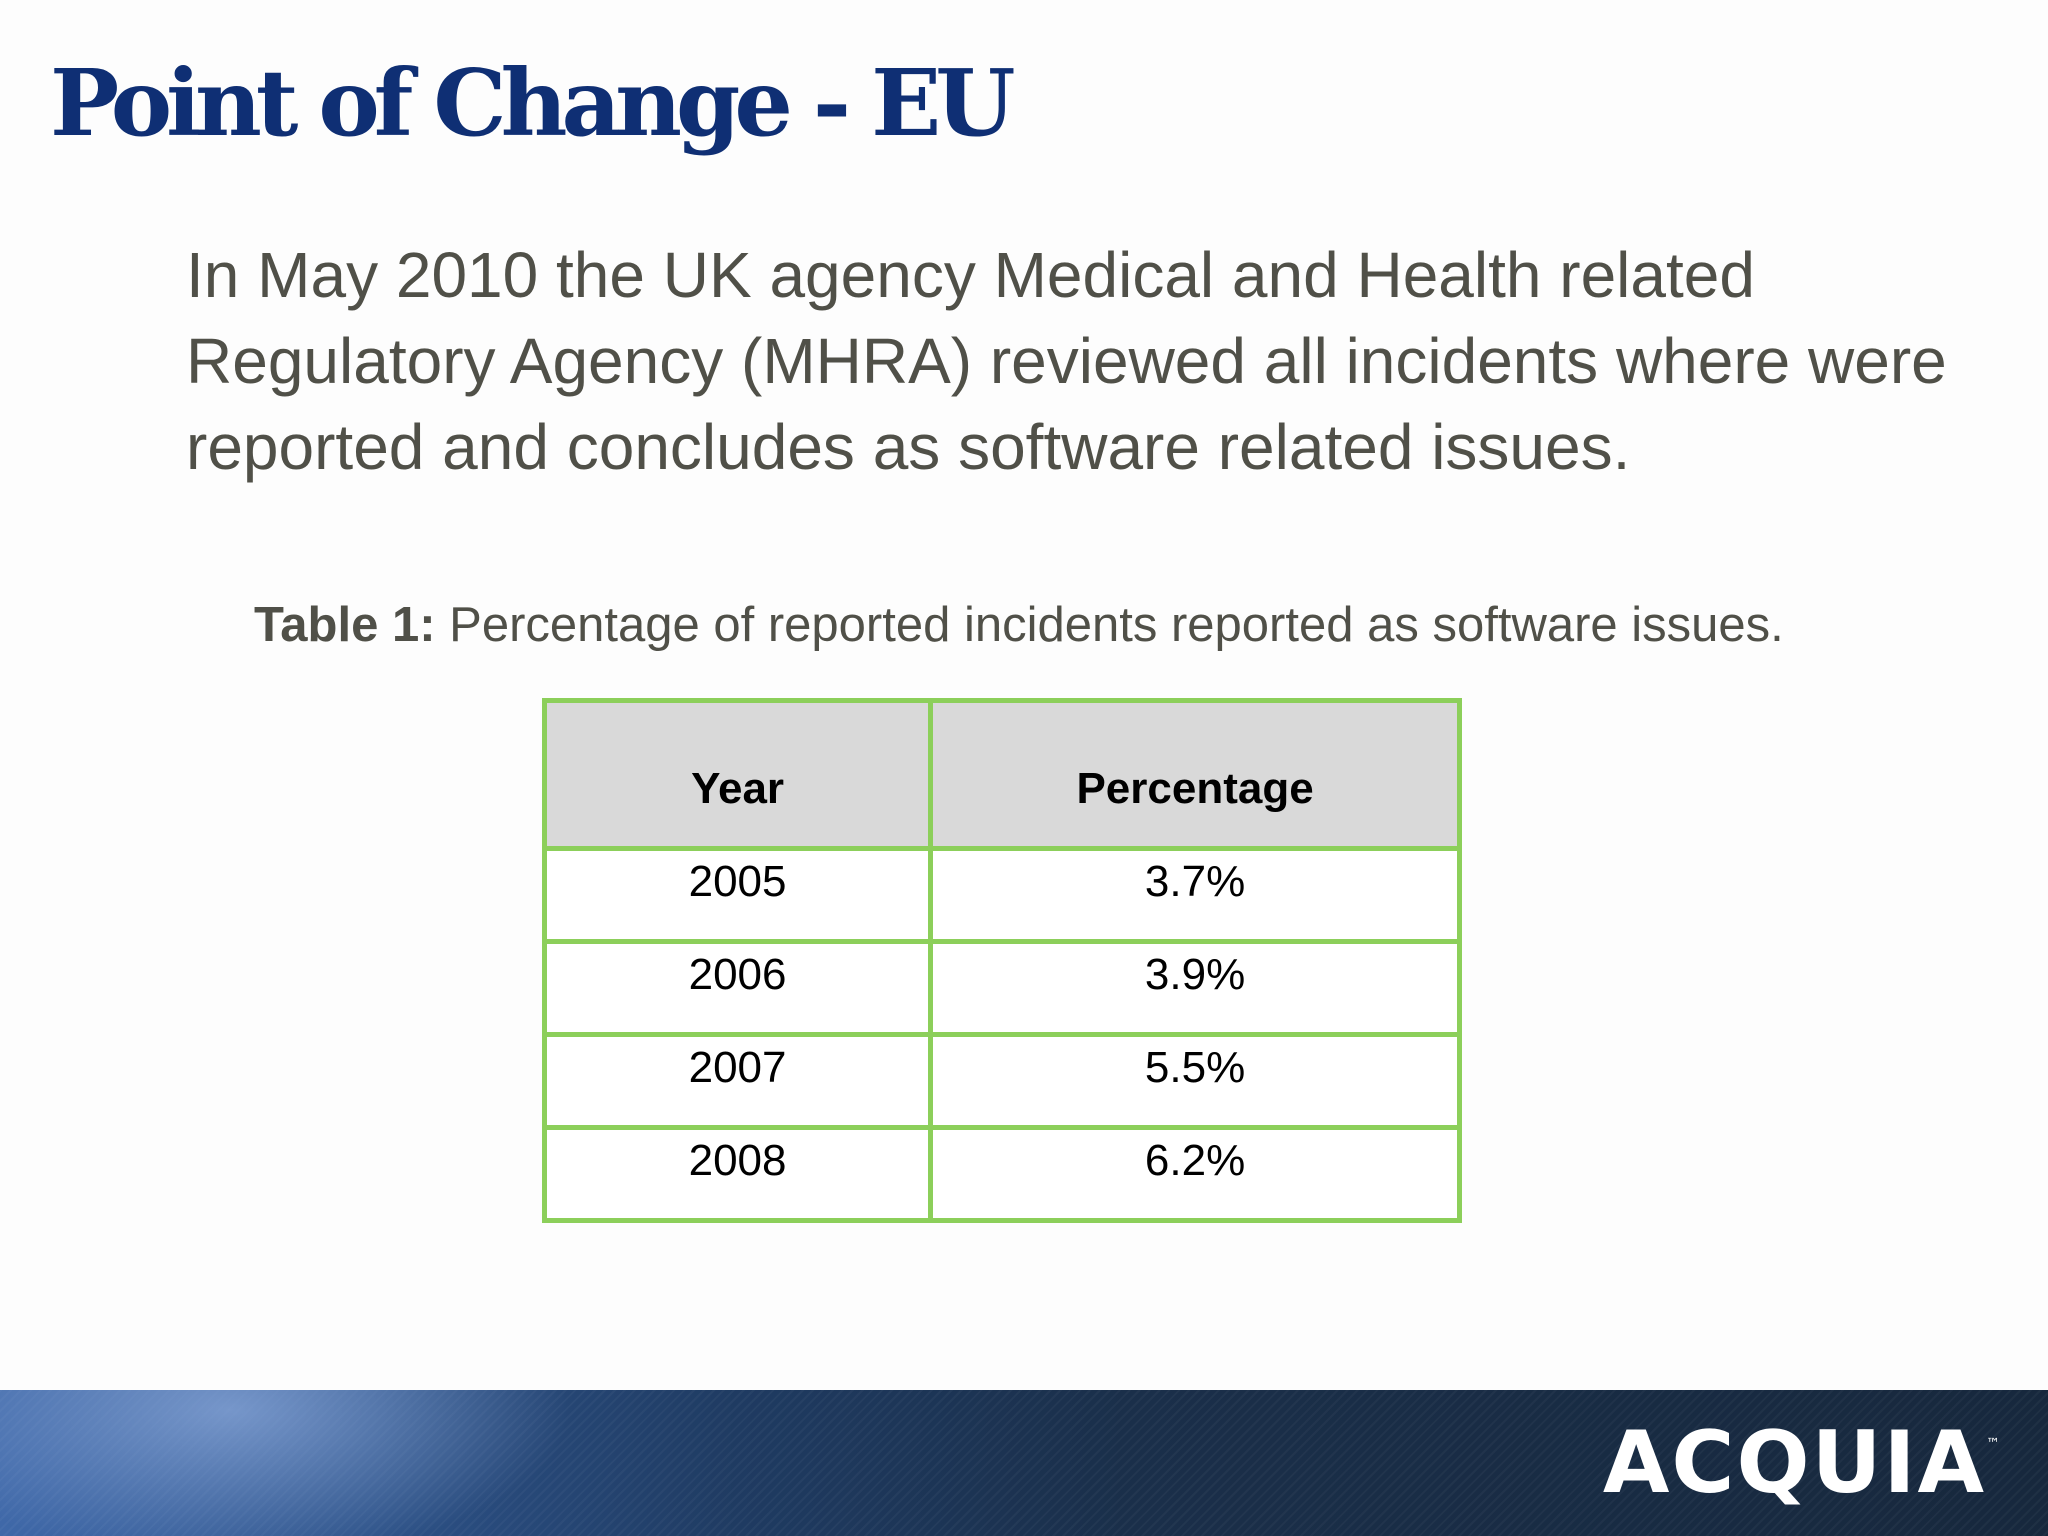 The width and height of the screenshot is (2048, 1536). Describe the element at coordinates (1195, 1174) in the screenshot. I see `percentage-cell: 6.2%` at that location.